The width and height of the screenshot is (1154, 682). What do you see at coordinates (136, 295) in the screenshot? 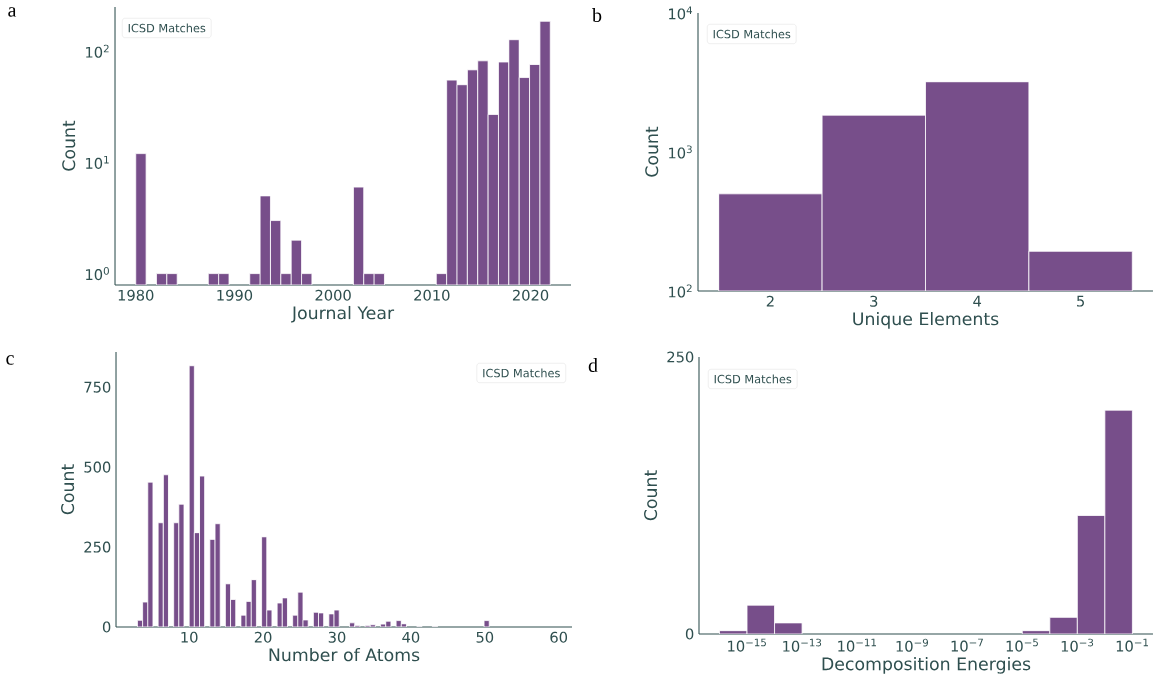
I see `x-tick-label: 1980` at bounding box center [136, 295].